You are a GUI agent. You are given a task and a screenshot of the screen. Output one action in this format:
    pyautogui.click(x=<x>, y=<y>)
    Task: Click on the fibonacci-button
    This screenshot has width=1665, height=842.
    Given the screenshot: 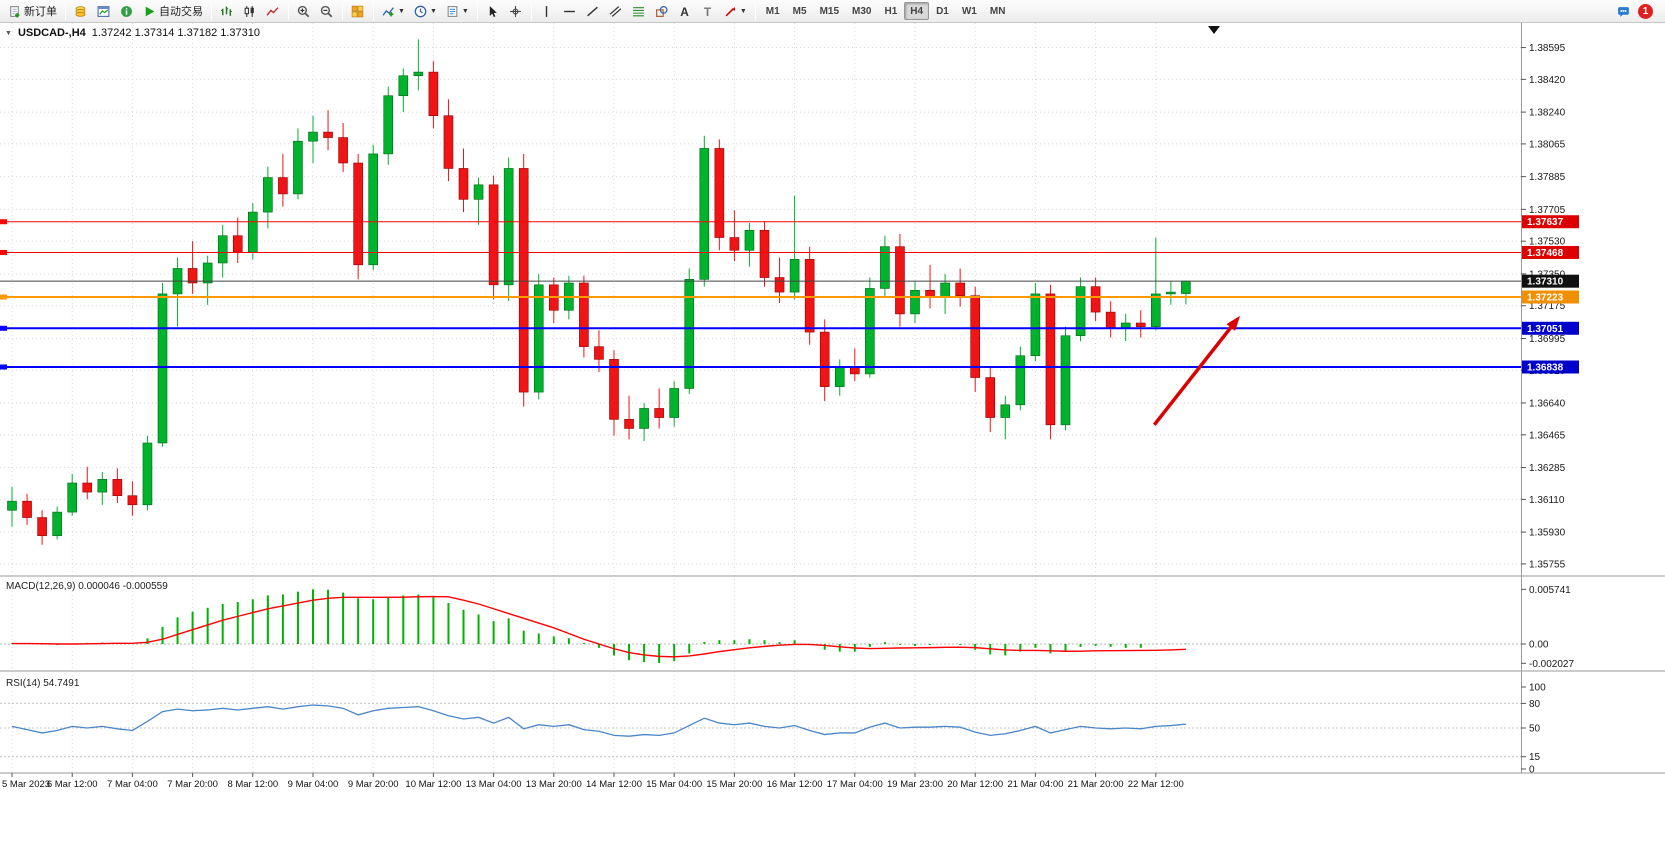 What is the action you would take?
    pyautogui.click(x=639, y=11)
    